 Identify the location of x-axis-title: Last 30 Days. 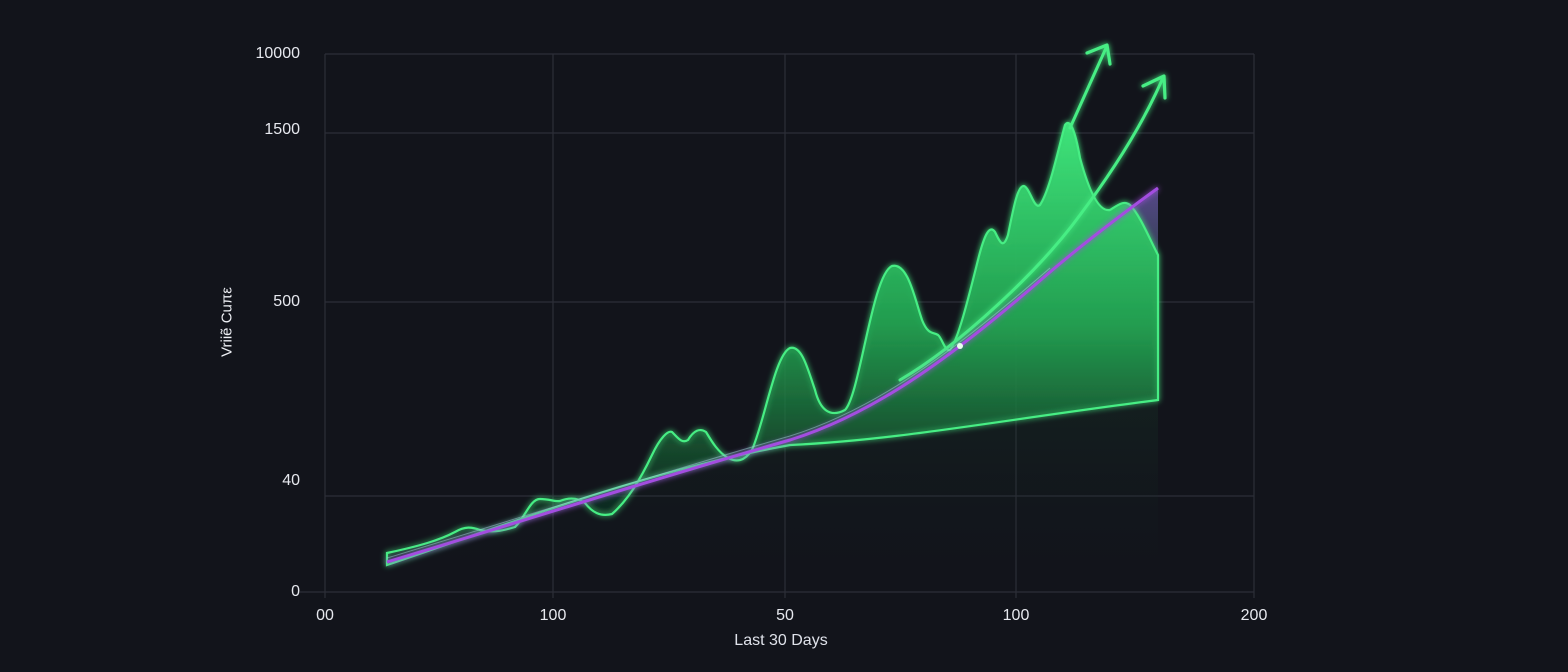
(781, 640).